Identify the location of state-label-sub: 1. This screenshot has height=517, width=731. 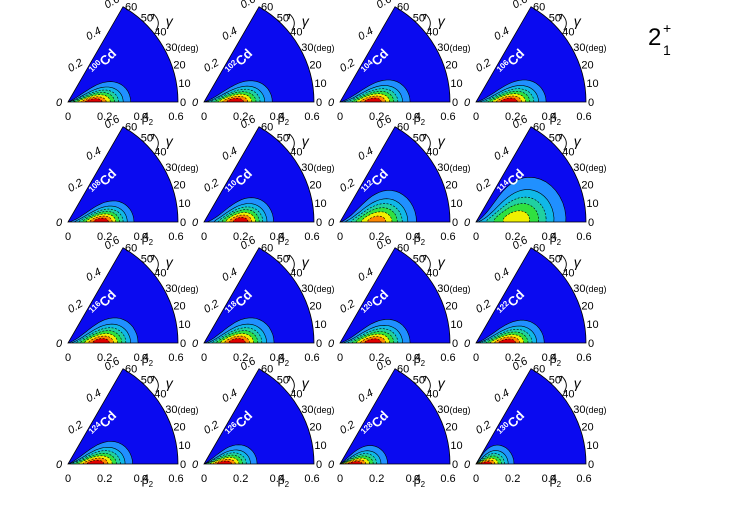
(667, 50).